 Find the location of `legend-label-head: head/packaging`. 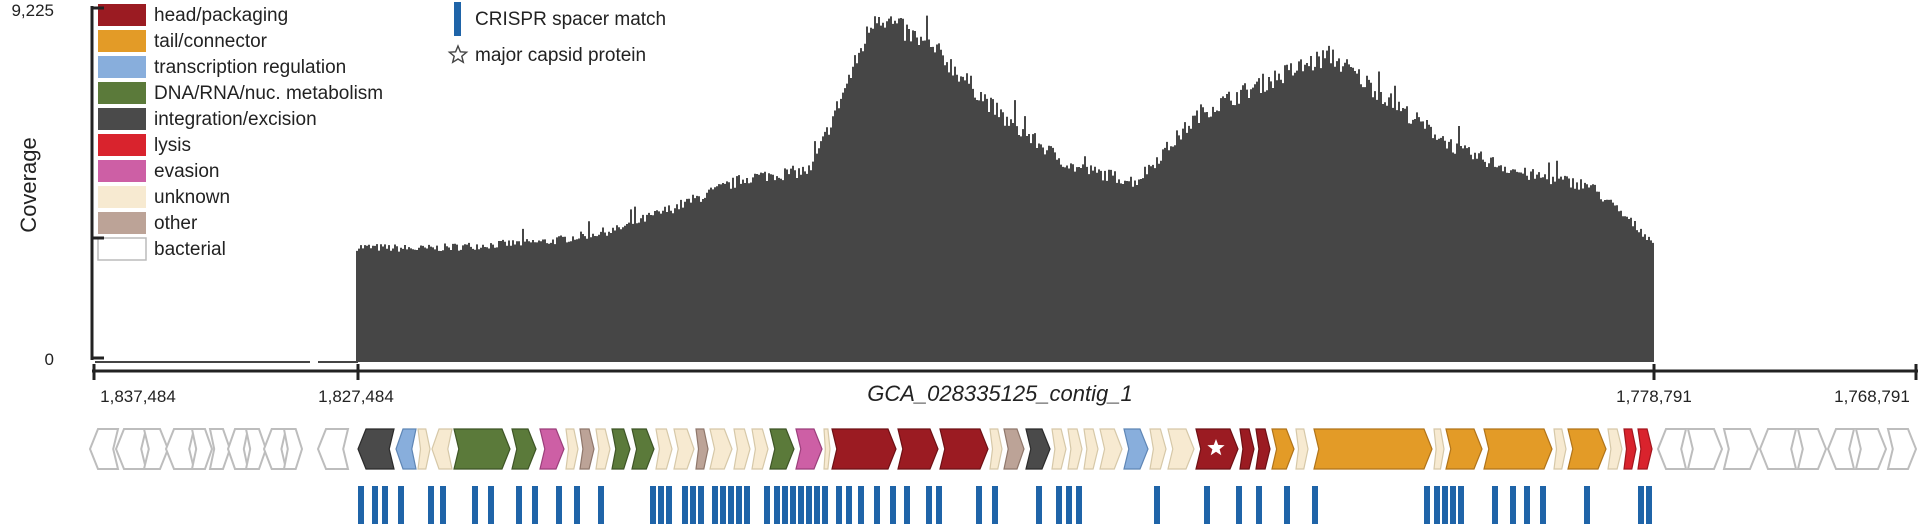

legend-label-head: head/packaging is located at coordinates (221, 15).